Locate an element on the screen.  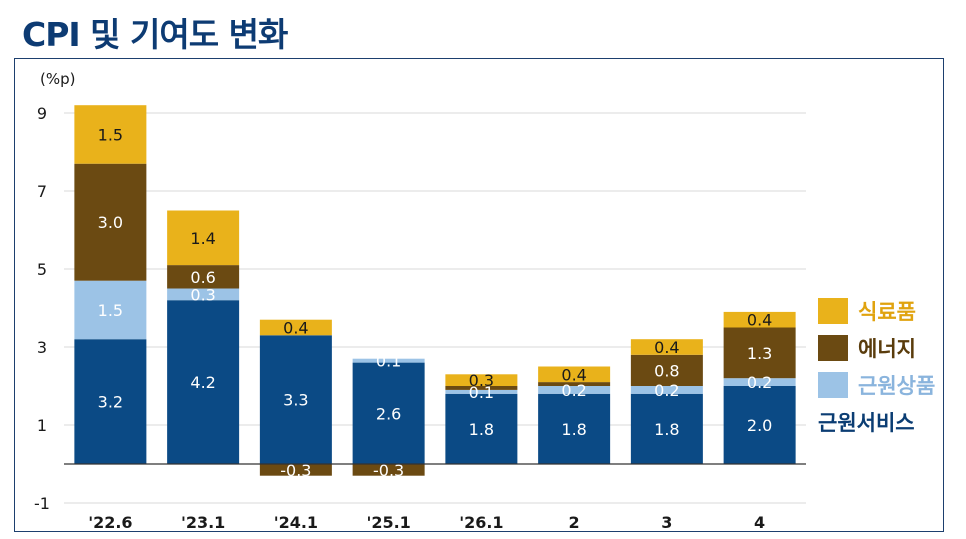
legend-item: 근원서비스 is located at coordinates (876, 421).